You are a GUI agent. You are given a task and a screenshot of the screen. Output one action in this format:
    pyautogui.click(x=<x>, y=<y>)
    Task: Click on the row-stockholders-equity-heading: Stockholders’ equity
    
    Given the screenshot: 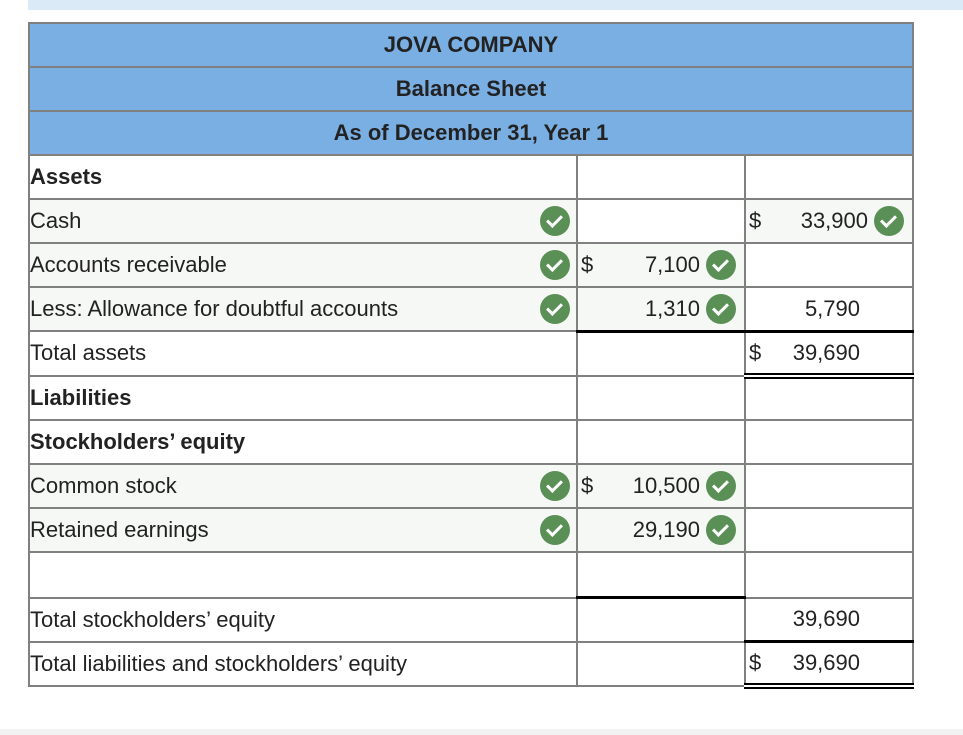 What is the action you would take?
    pyautogui.click(x=471, y=441)
    